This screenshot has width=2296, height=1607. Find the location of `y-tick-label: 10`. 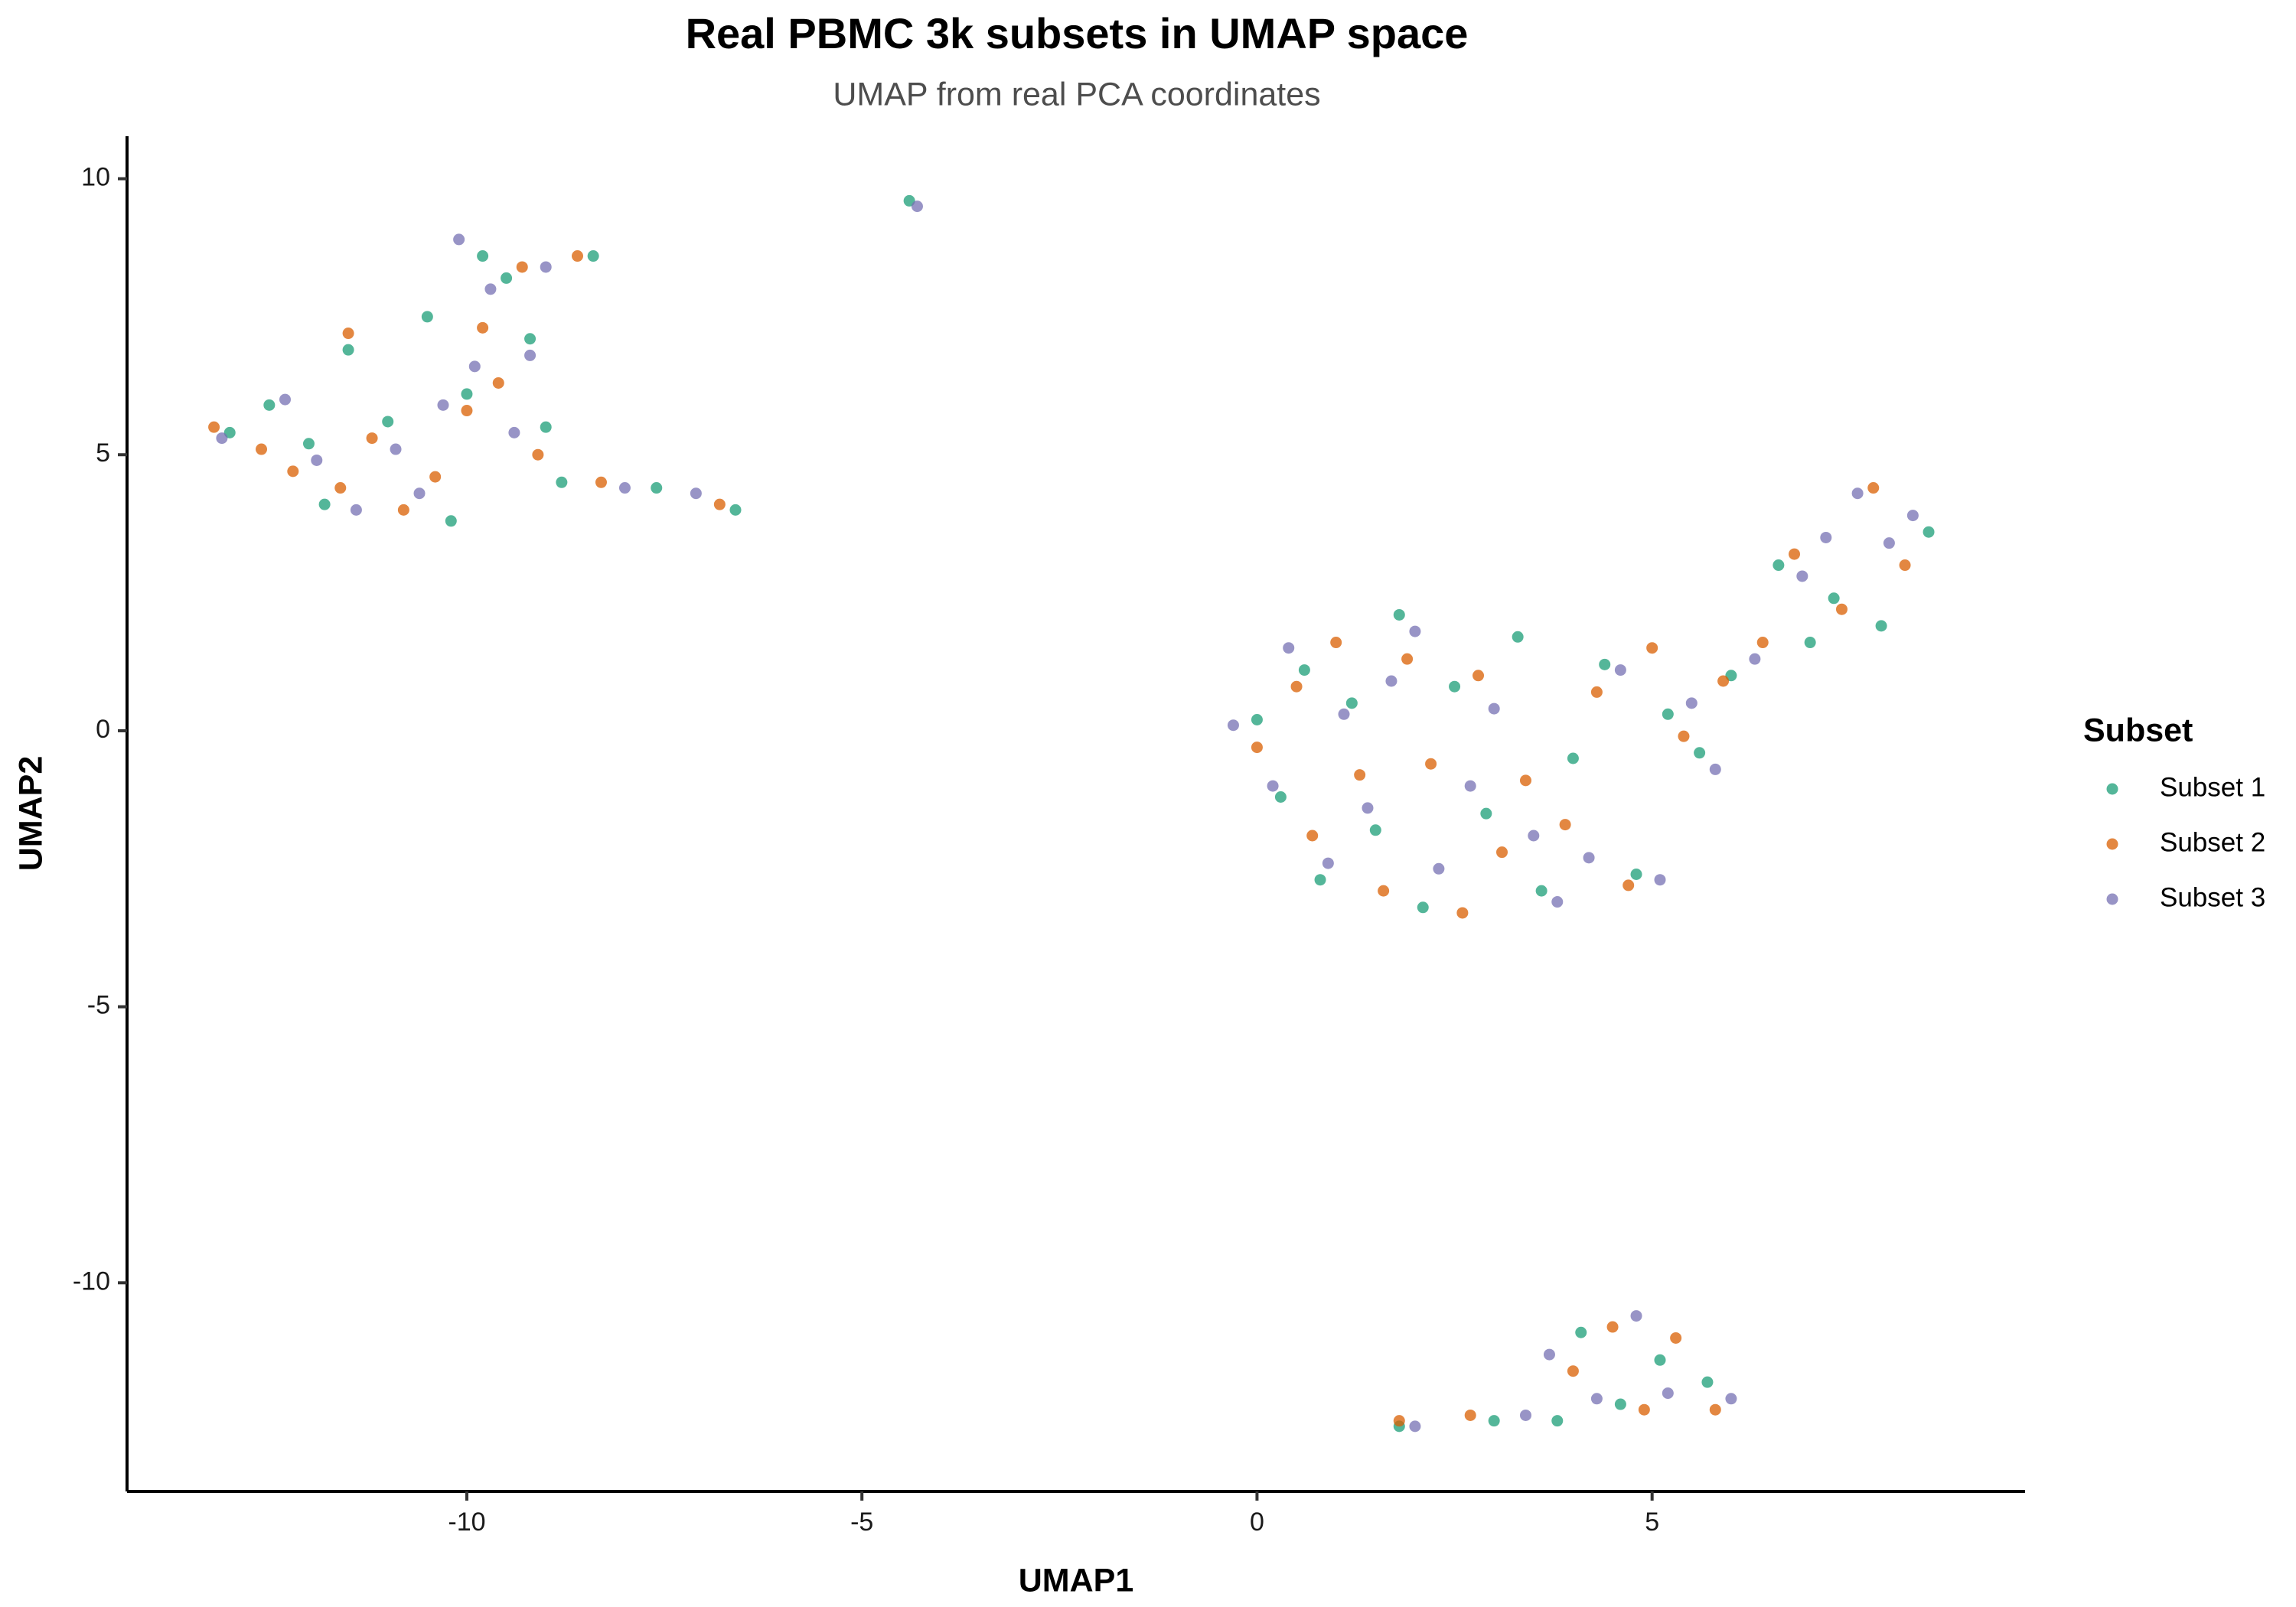

y-tick-label: 10 is located at coordinates (95, 177).